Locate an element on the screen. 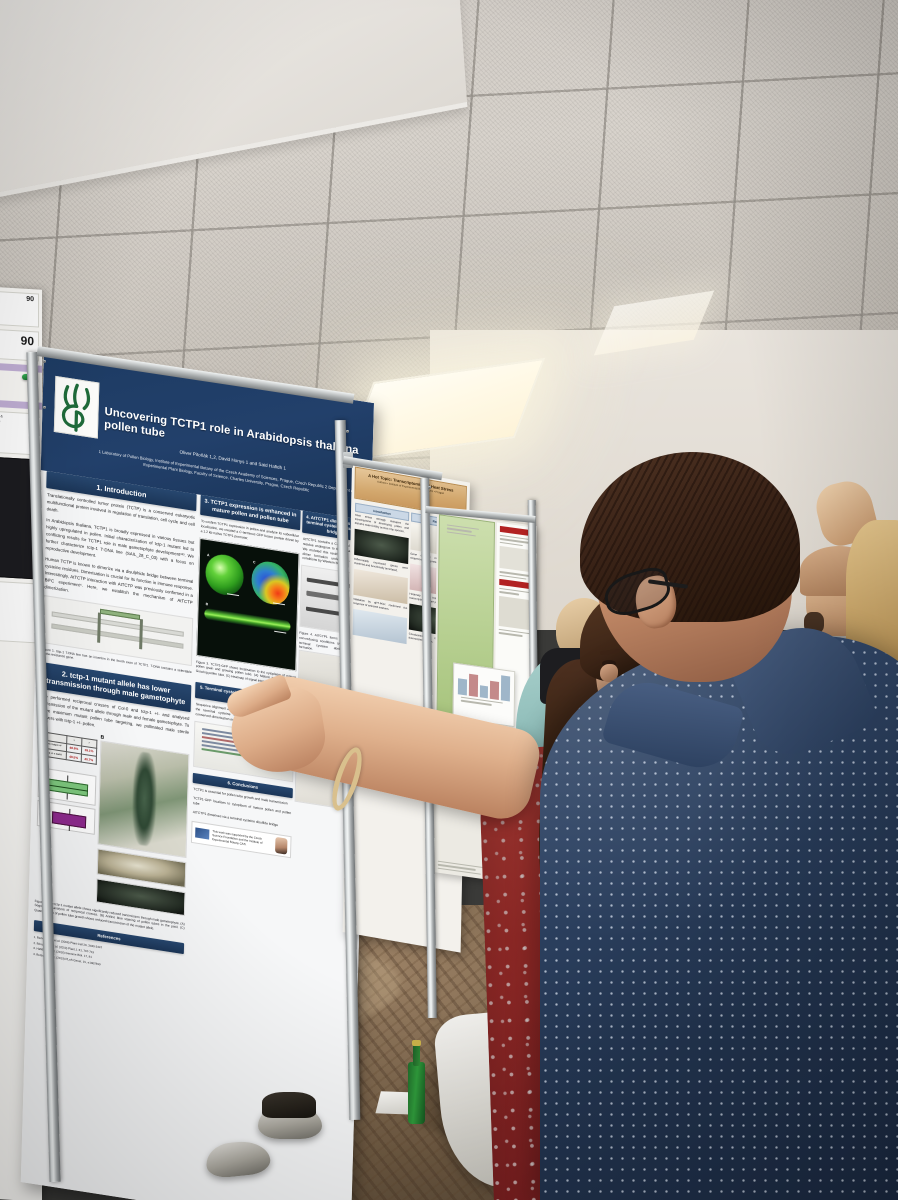  left-poster-number-large: 90 is located at coordinates (27, 341).